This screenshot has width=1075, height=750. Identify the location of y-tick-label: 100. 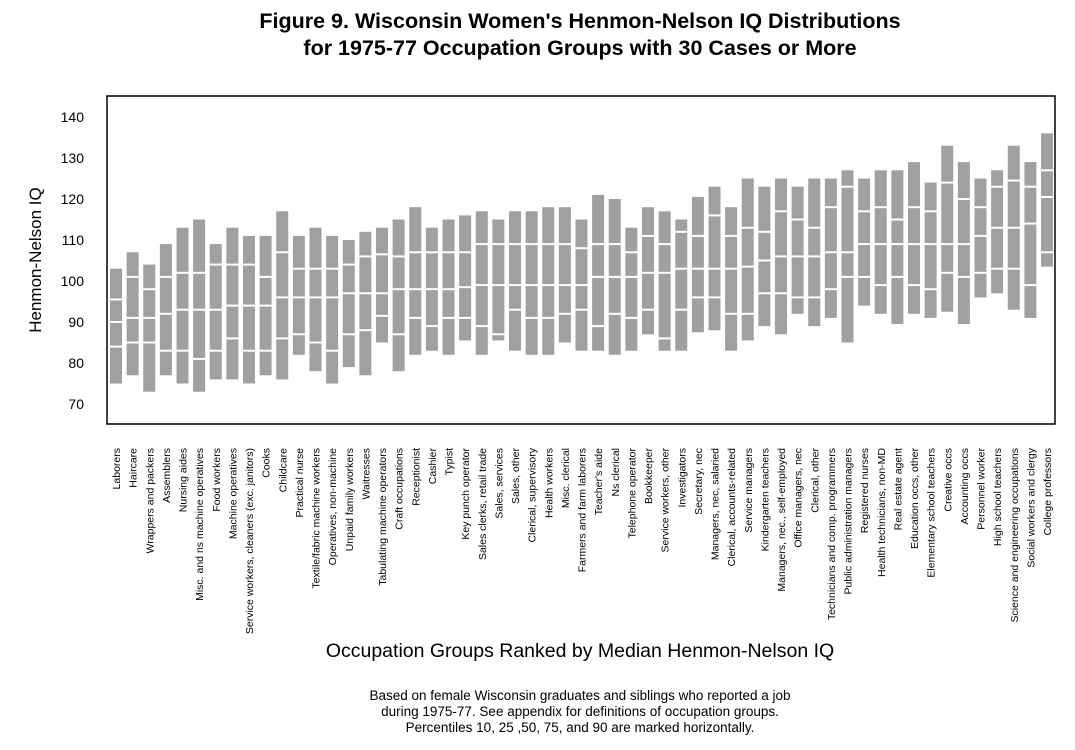
(73, 281).